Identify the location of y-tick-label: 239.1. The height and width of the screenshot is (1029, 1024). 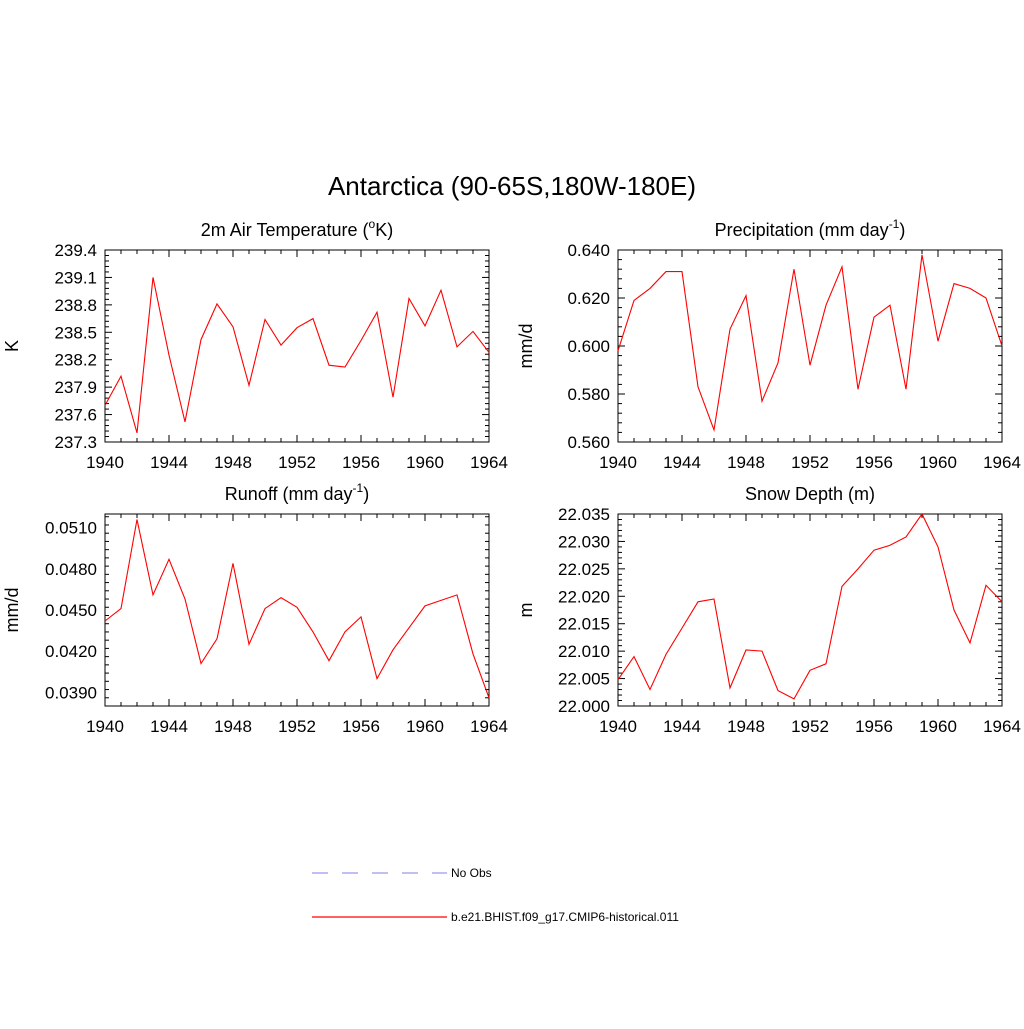
(75, 277).